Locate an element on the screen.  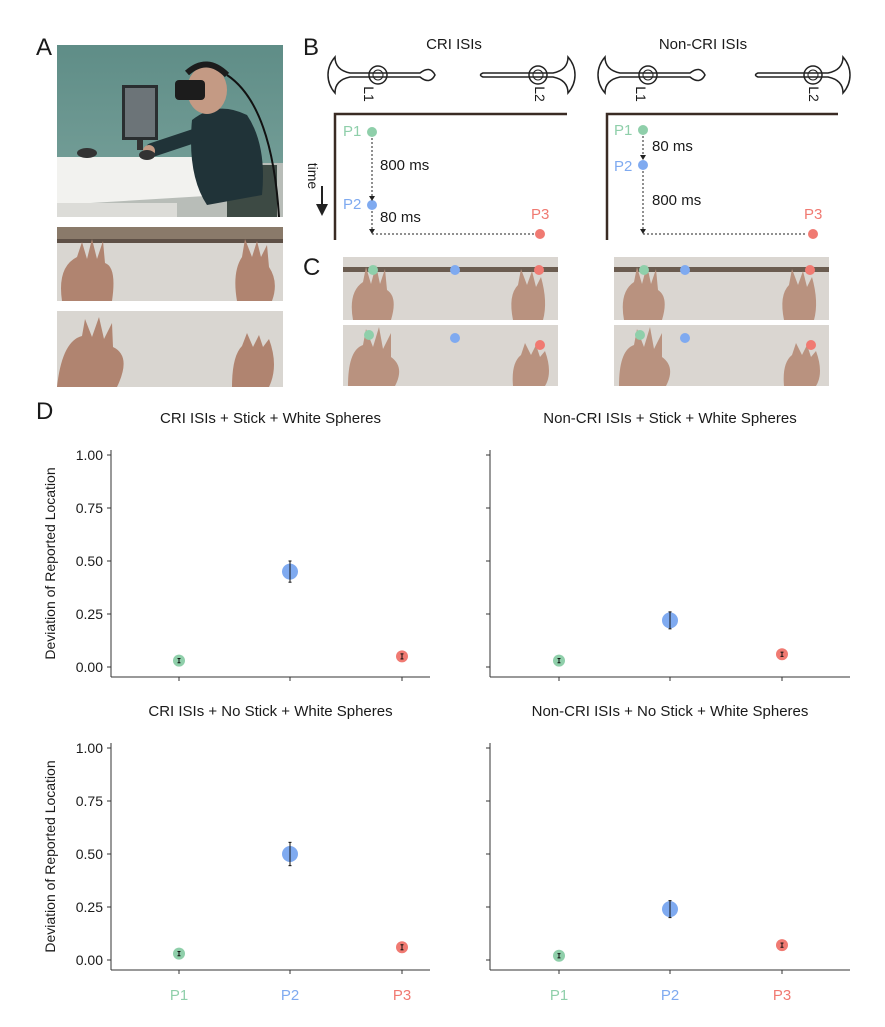
noncri-interval-800: 800 ms is located at coordinates (677, 200).